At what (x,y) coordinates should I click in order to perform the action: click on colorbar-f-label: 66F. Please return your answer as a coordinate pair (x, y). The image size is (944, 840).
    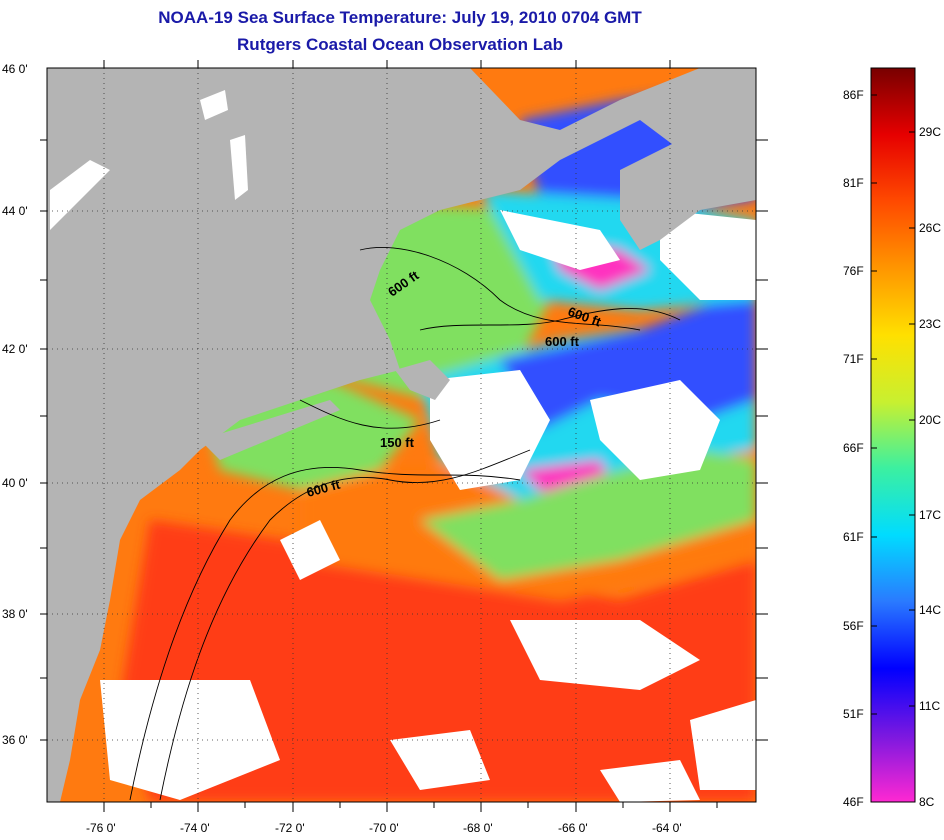
    Looking at the image, I should click on (853, 448).